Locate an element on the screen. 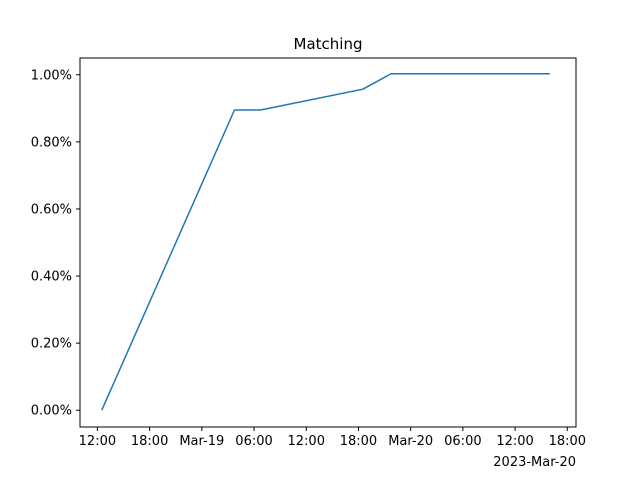 The height and width of the screenshot is (480, 640). x-tick-label: Mar-20 is located at coordinates (410, 441).